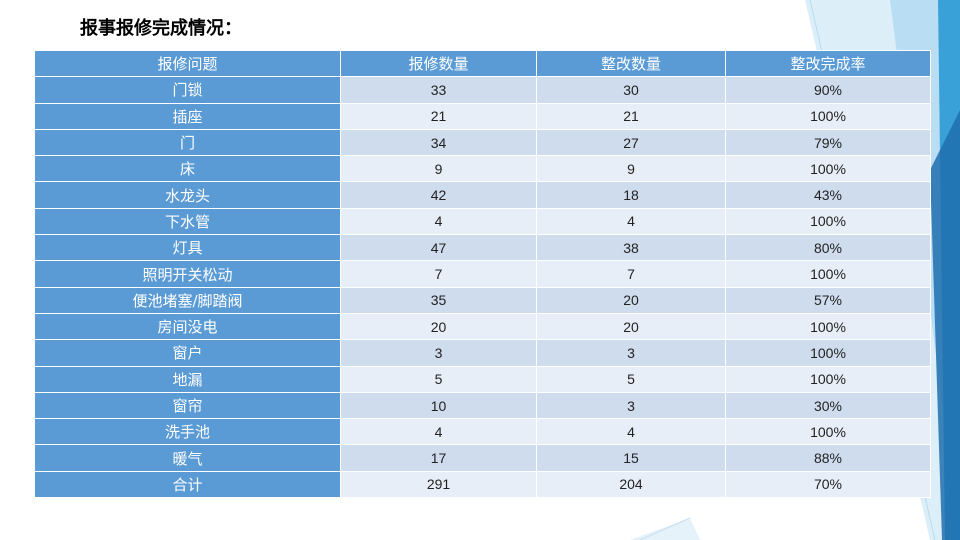  I want to click on table-row: 窗户 3 3 100%, so click(482, 353).